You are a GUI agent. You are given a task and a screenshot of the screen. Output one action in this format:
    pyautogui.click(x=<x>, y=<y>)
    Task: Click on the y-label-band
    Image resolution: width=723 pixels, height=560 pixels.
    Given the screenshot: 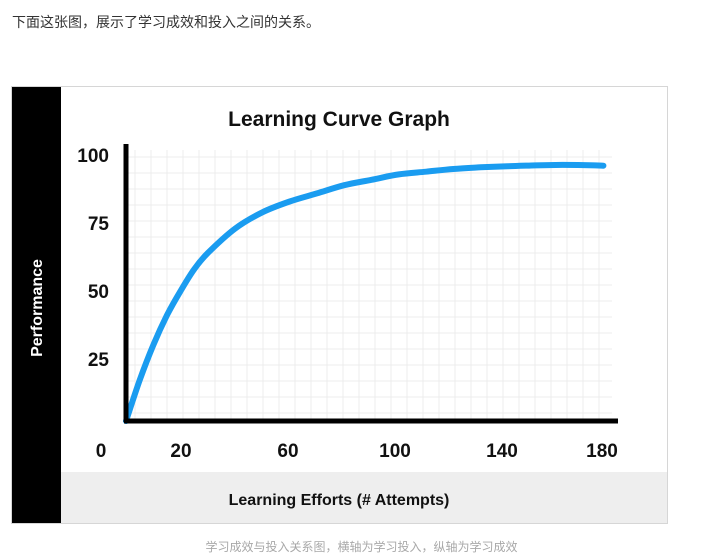 What is the action you would take?
    pyautogui.click(x=36, y=305)
    